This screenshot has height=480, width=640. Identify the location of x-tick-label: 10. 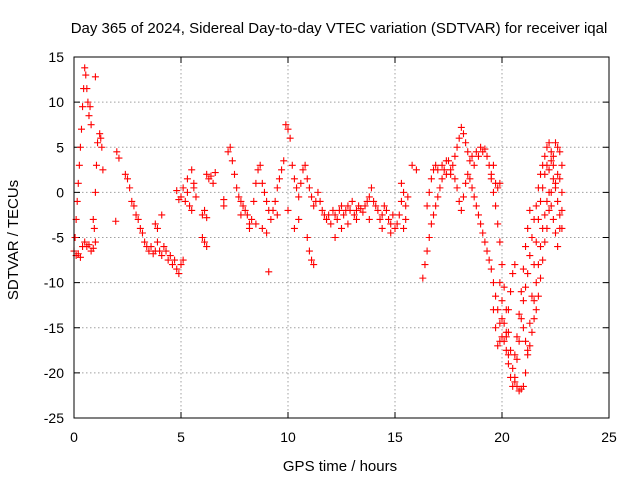
(288, 437).